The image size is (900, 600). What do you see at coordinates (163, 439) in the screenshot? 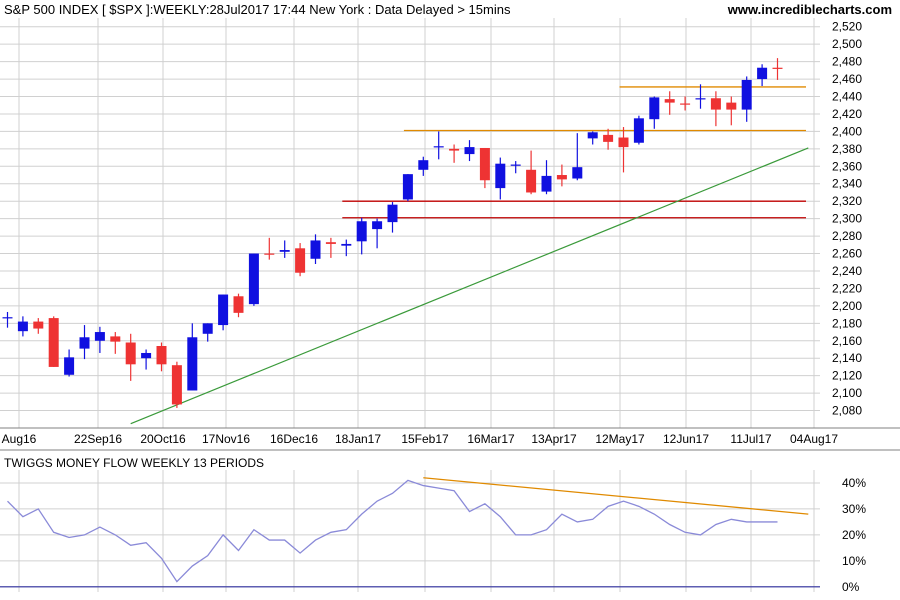
I see `x-tick-label: 20Oct16` at bounding box center [163, 439].